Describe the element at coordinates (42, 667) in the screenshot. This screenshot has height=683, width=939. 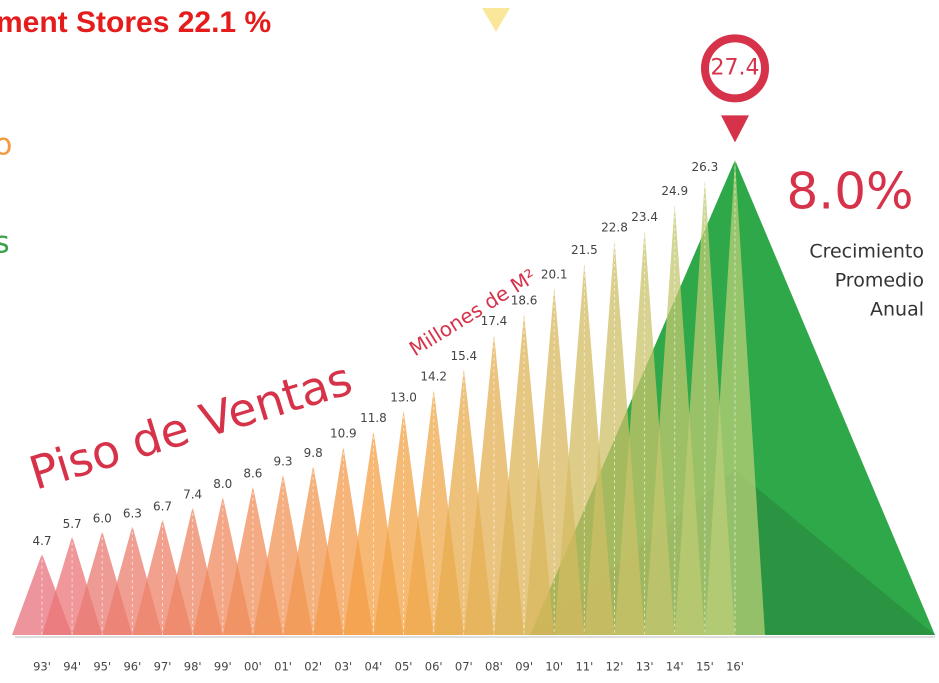
I see `x-tick-label: 93'` at that location.